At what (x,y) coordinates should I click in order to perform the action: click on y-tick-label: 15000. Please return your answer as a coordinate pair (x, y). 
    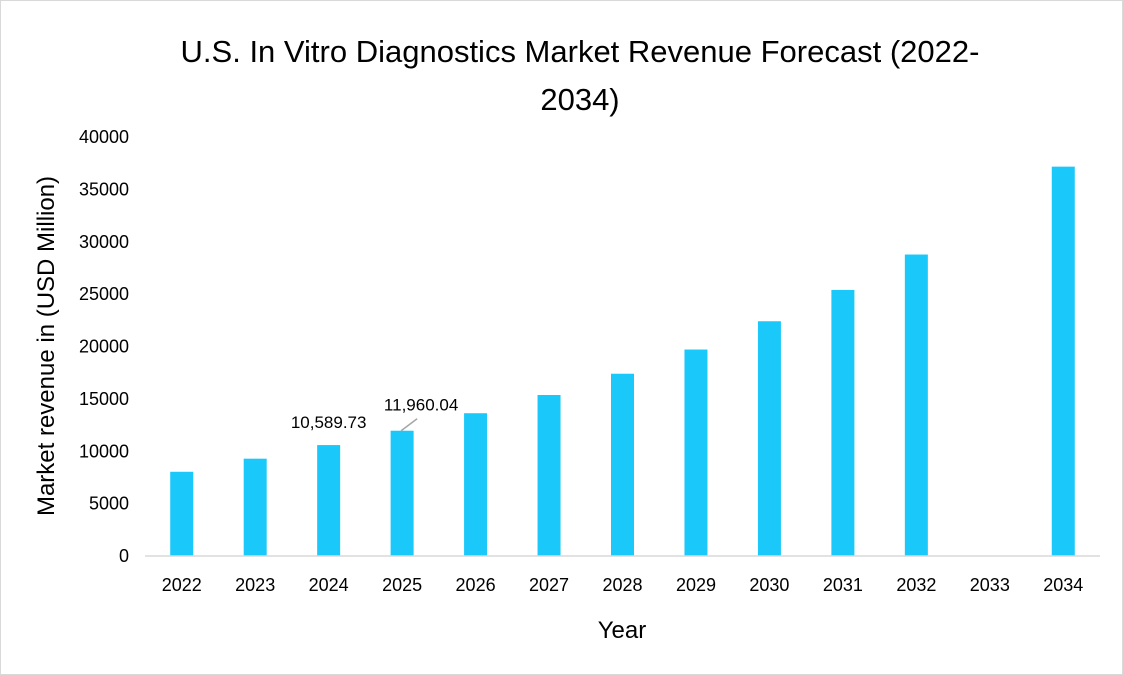
    Looking at the image, I should click on (104, 399).